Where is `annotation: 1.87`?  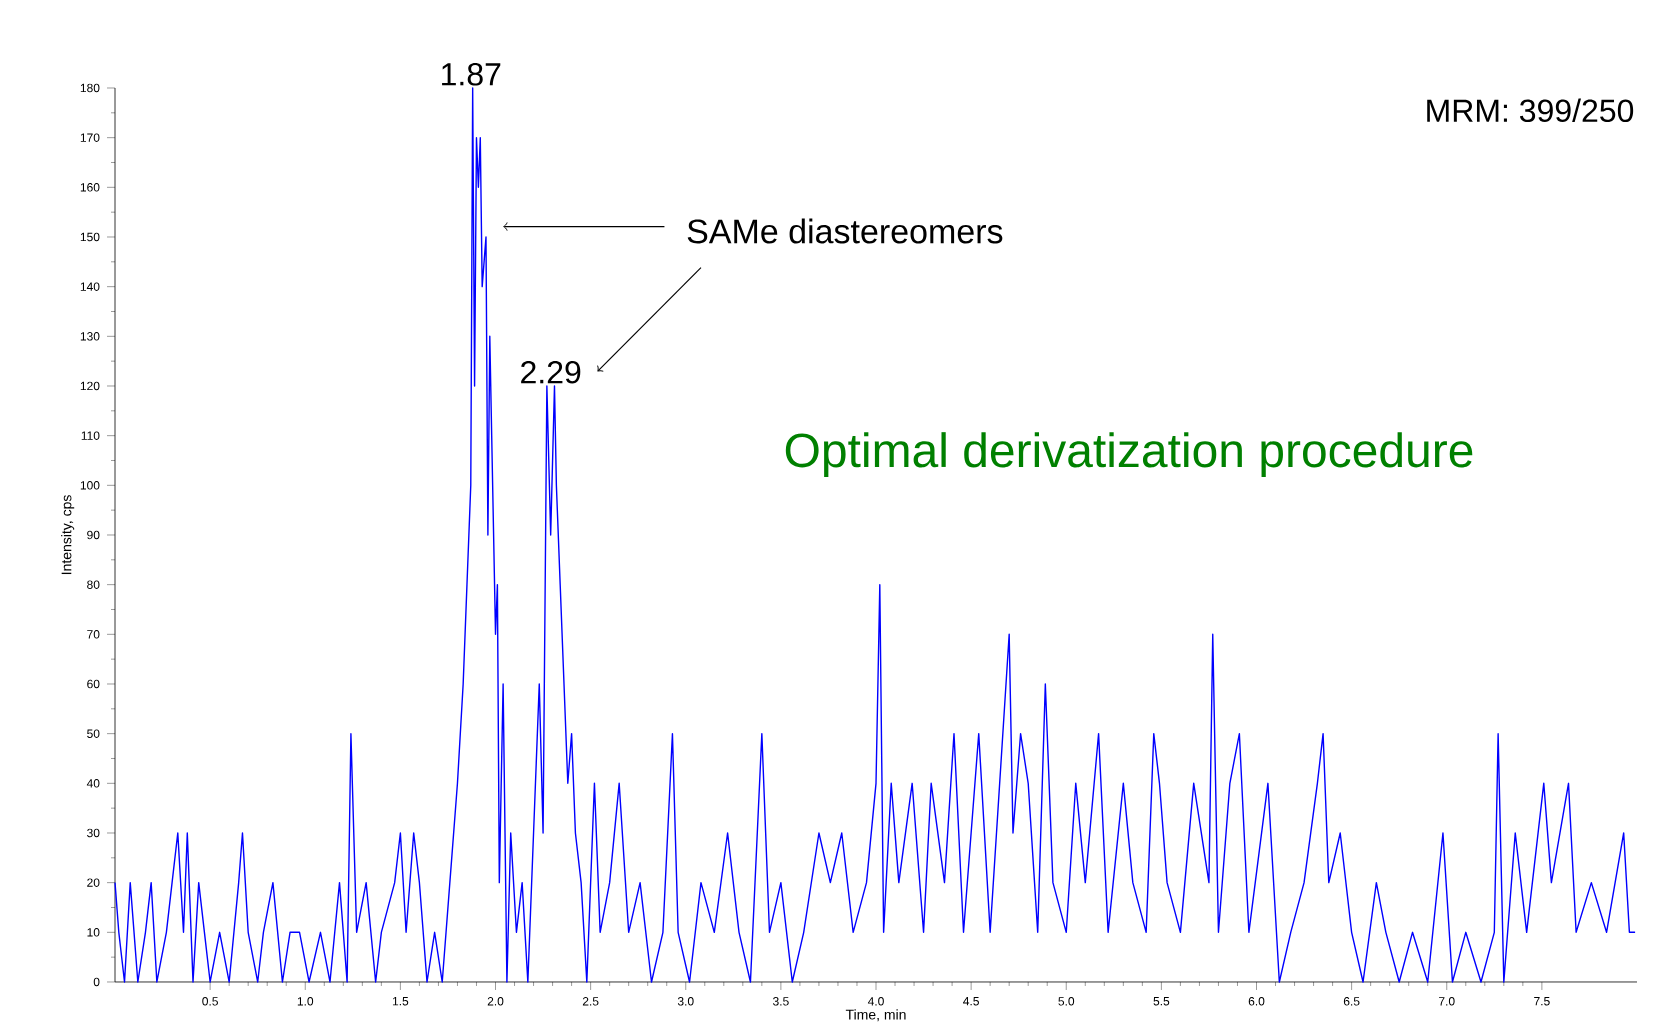 annotation: 1.87 is located at coordinates (471, 74).